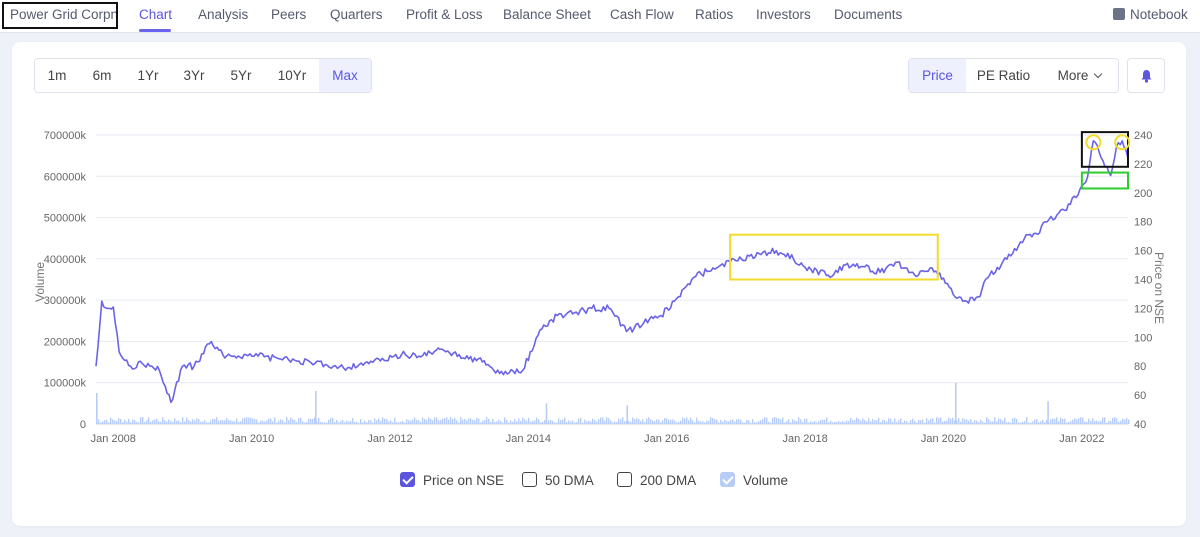  Describe the element at coordinates (624, 479) in the screenshot. I see `dma200-checkbox` at that location.